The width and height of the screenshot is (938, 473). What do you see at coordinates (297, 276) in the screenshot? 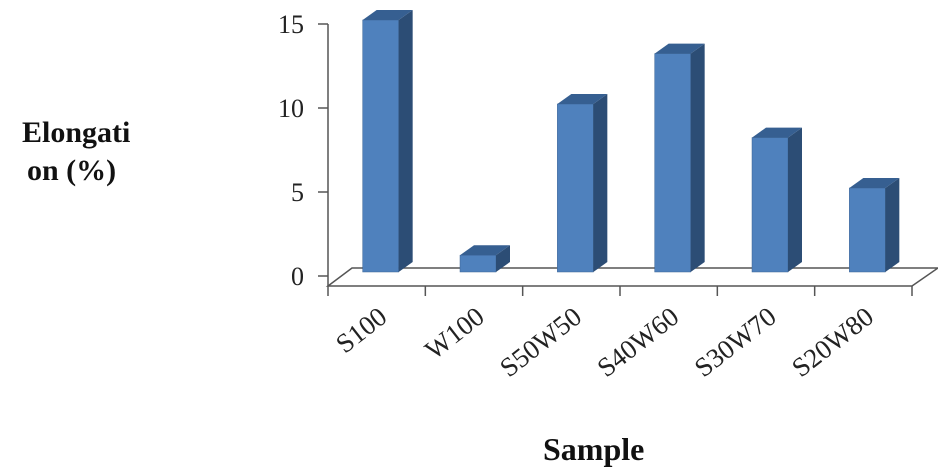
I see `y-tick-label: 0` at bounding box center [297, 276].